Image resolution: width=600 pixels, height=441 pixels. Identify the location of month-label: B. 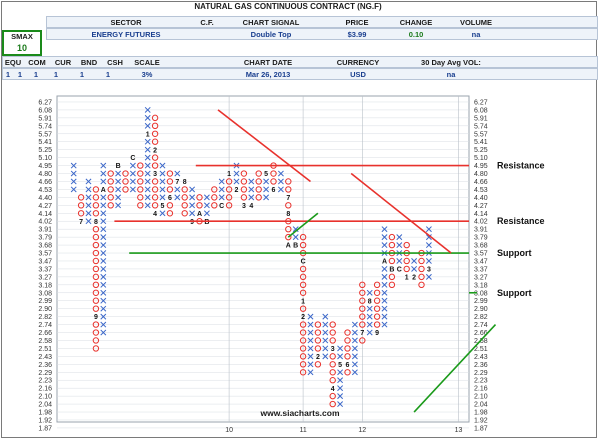
(206, 222).